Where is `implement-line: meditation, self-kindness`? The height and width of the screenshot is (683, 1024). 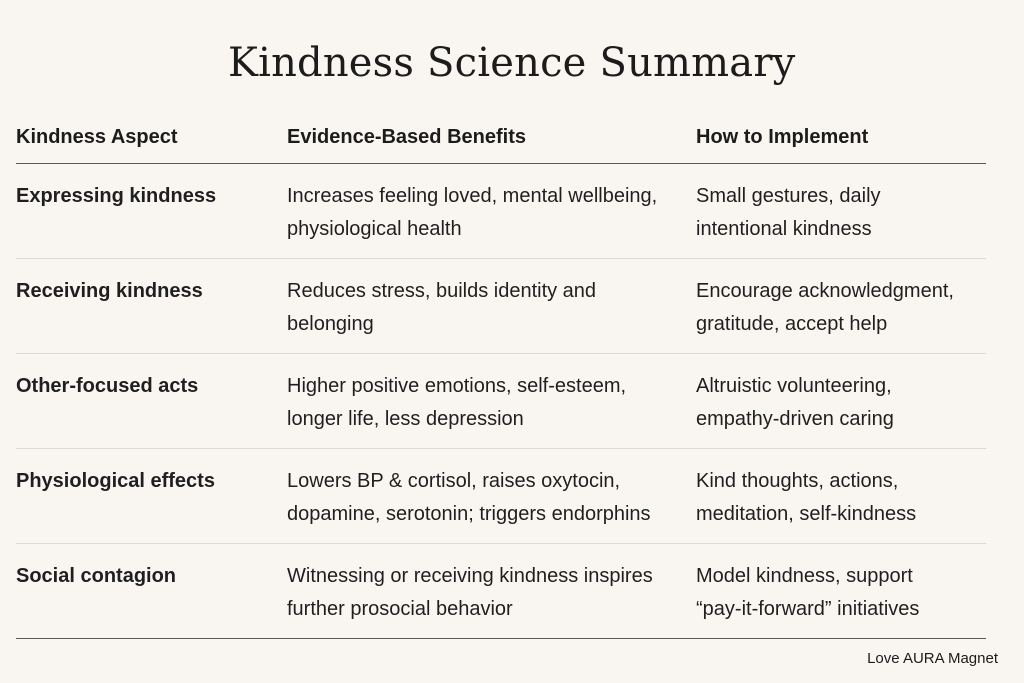 implement-line: meditation, self-kindness is located at coordinates (806, 514).